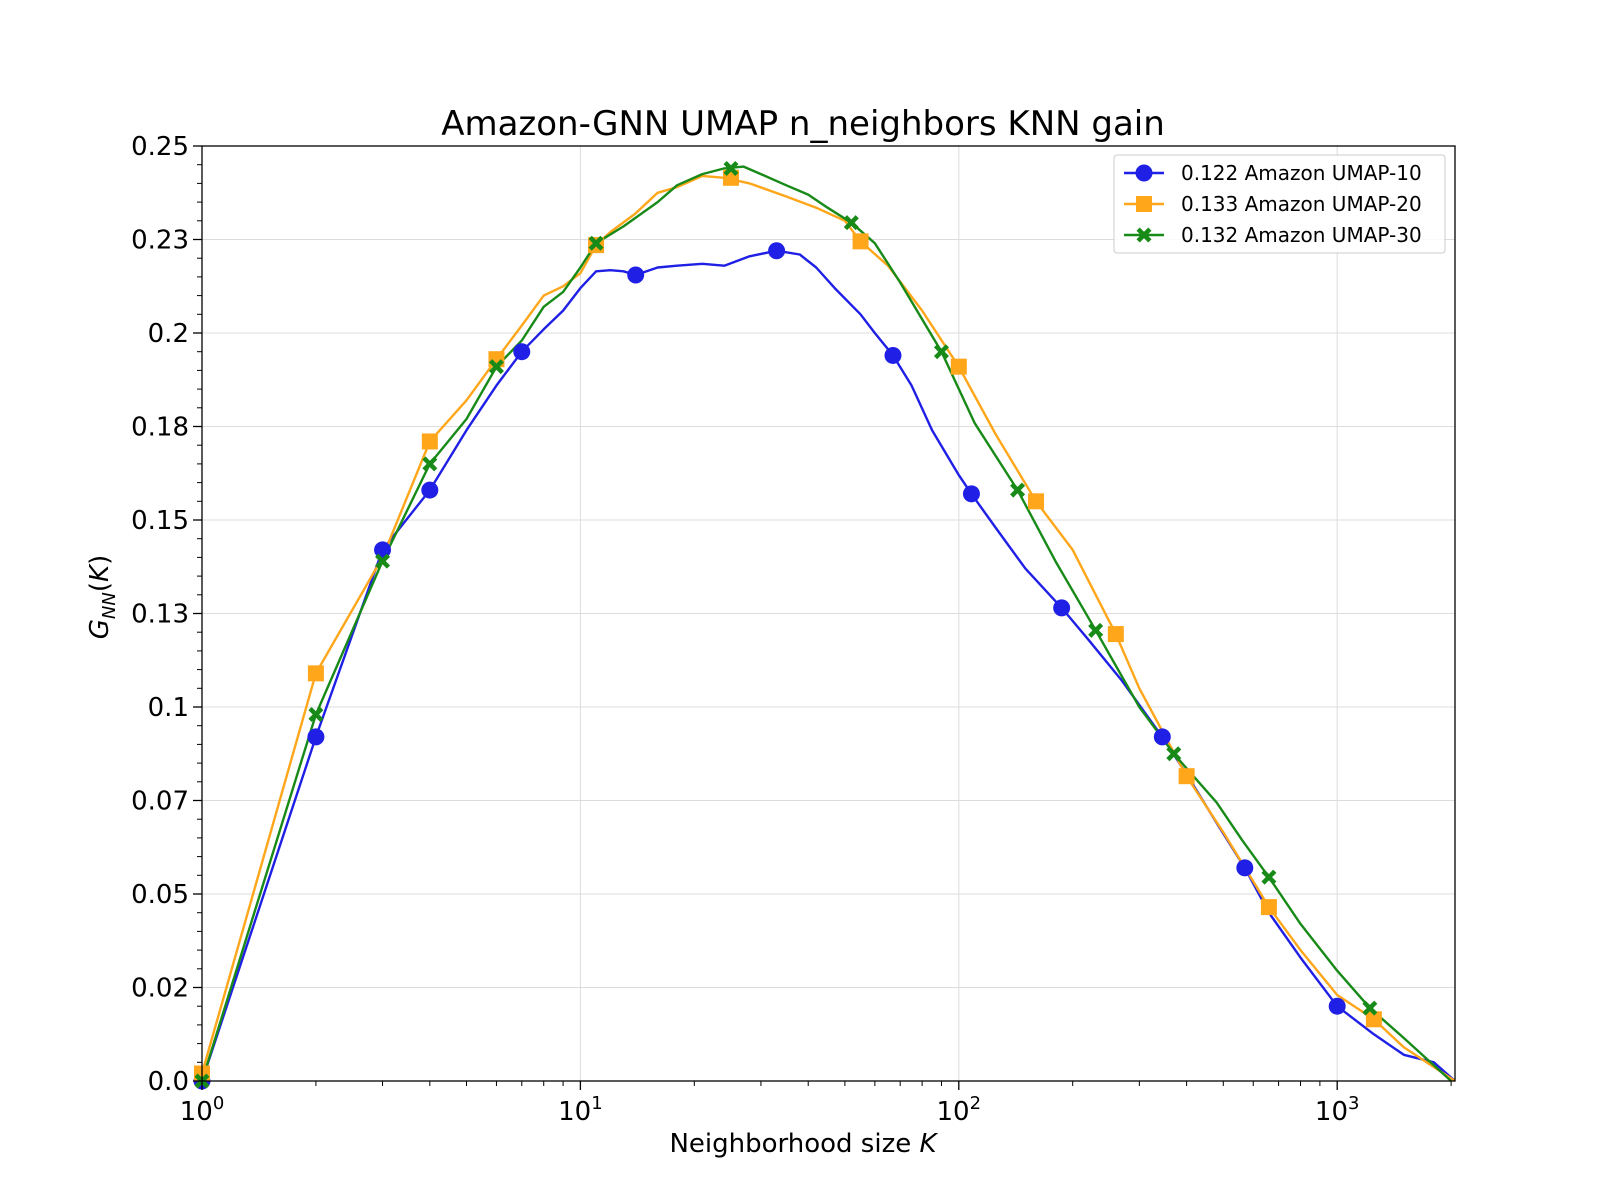 This screenshot has width=1600, height=1200. I want to click on y-tick-label: 0.02, so click(160, 989).